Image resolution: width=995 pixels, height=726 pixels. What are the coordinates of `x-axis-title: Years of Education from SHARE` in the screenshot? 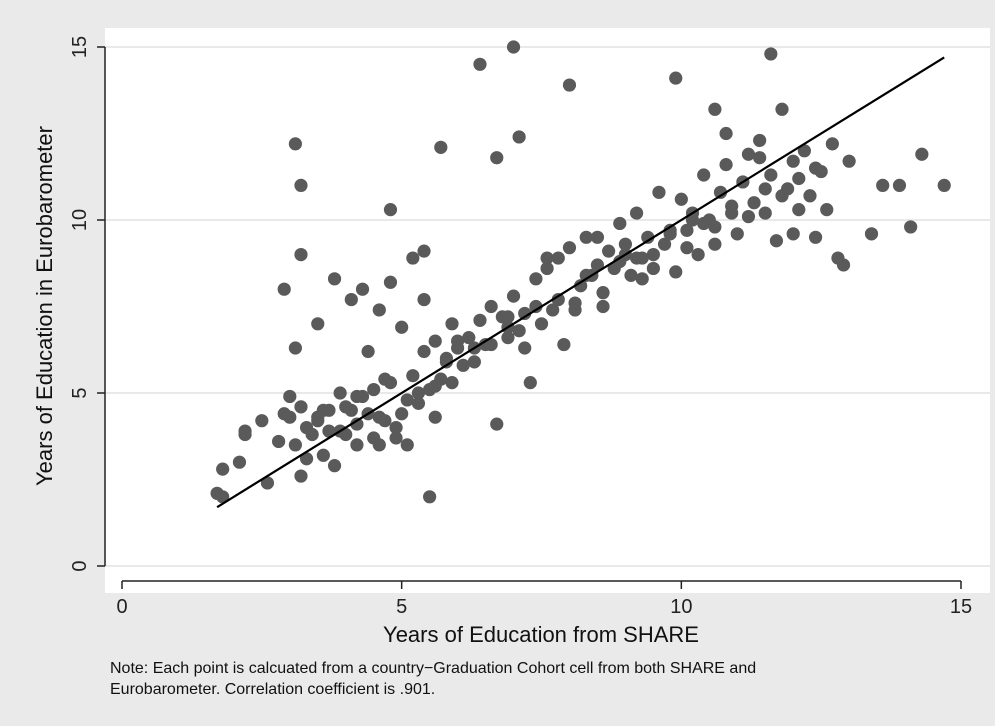 It's located at (541, 634).